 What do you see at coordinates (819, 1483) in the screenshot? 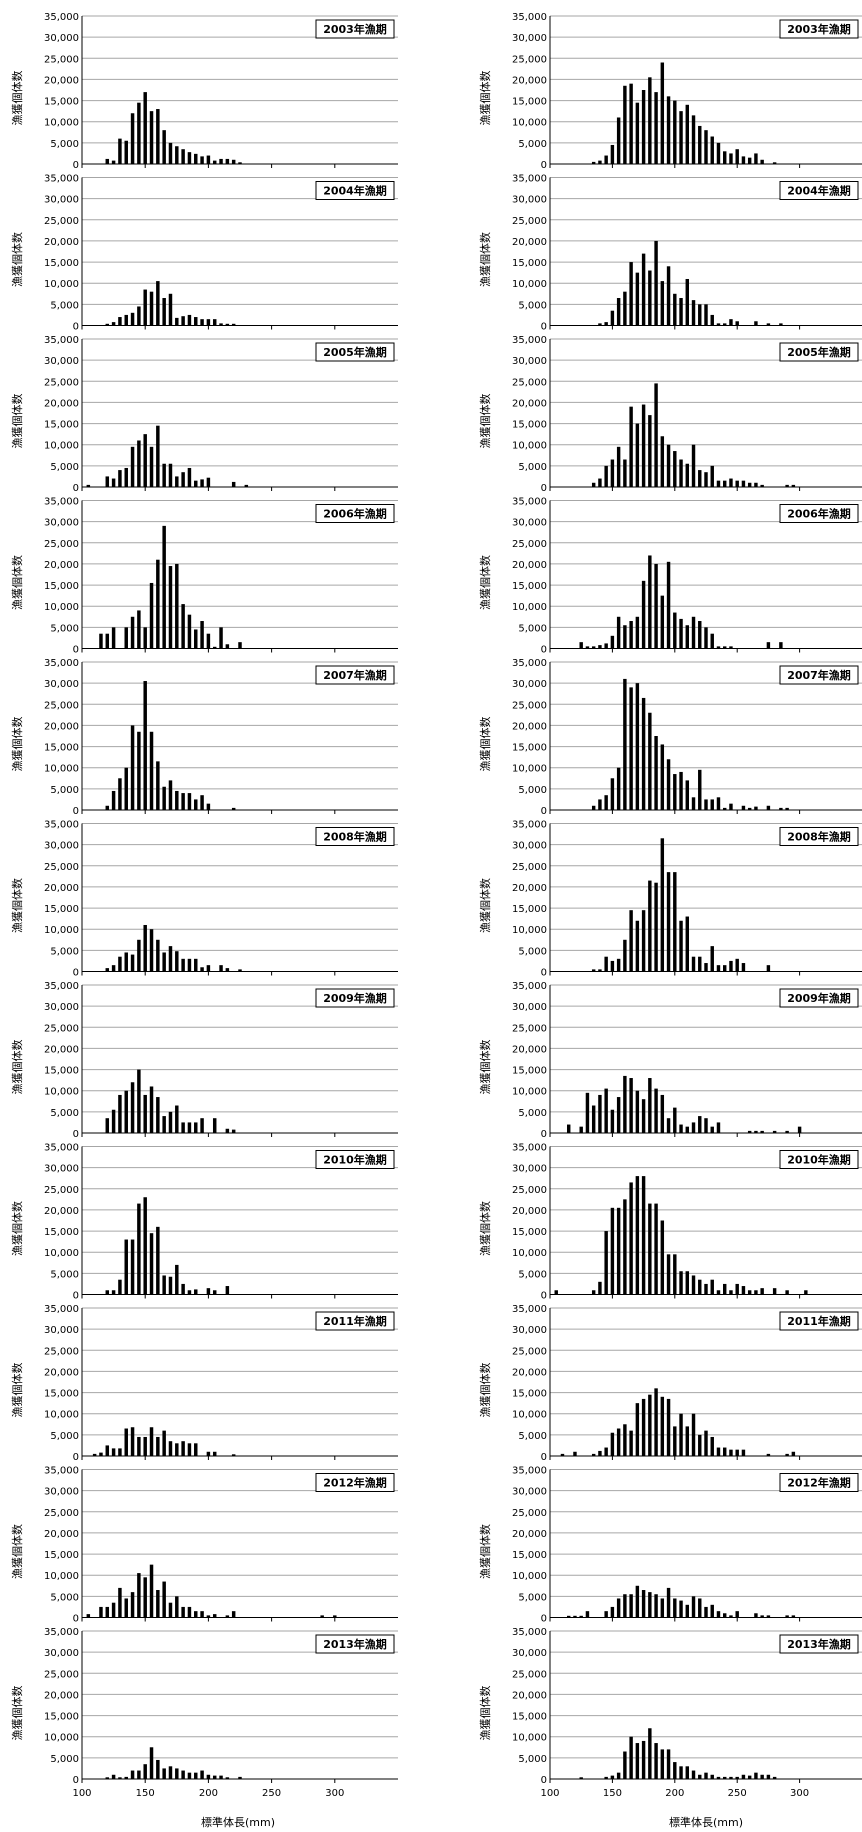
I see `panel-title: 2012年漁期` at bounding box center [819, 1483].